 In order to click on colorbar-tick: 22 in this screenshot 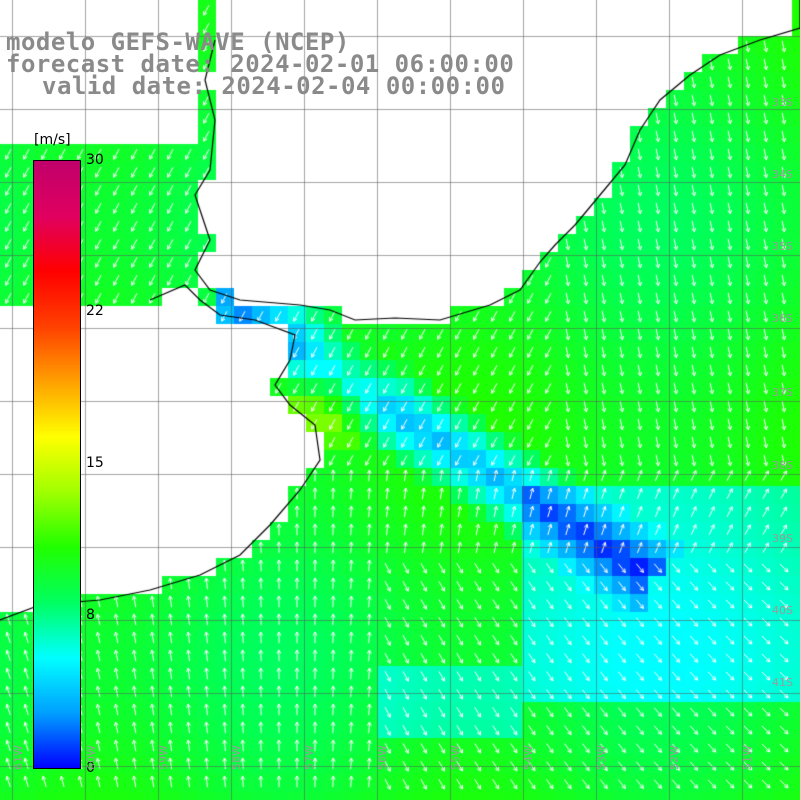, I will do `click(95, 311)`.